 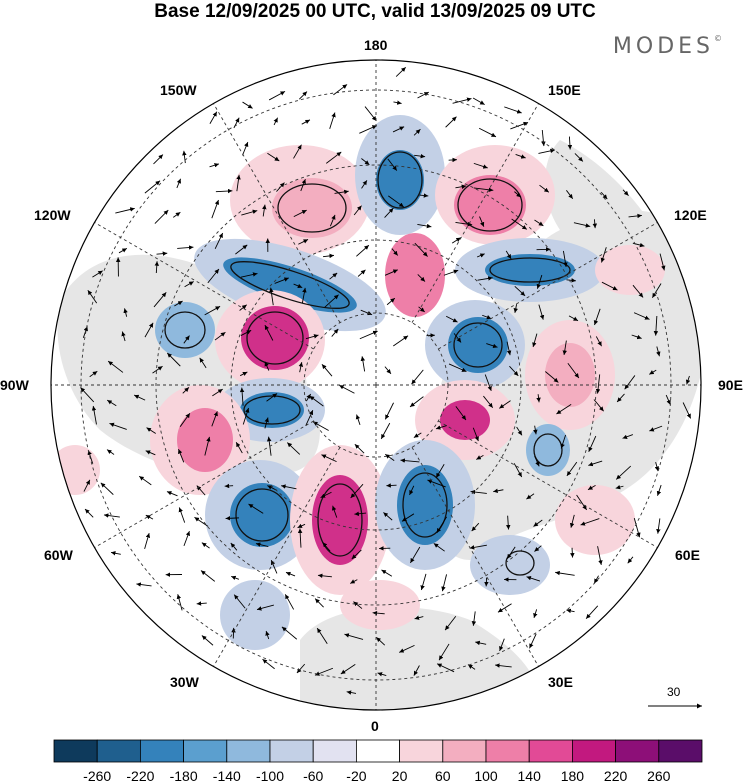 What do you see at coordinates (687, 555) in the screenshot?
I see `lon-label-60e: 60E` at bounding box center [687, 555].